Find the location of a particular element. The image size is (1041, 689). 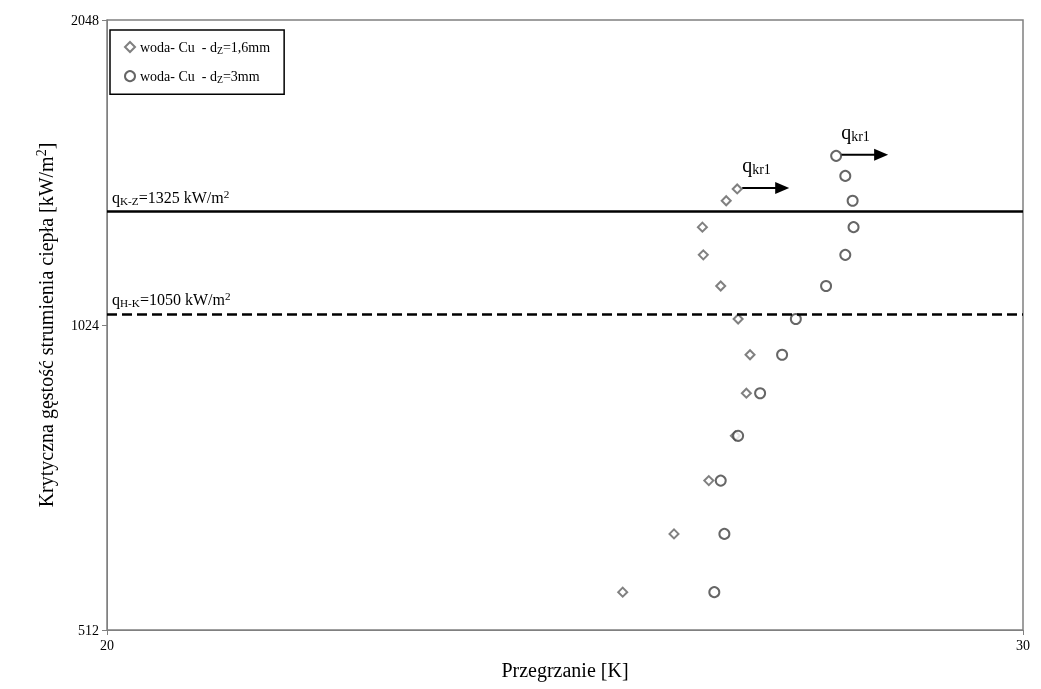

x-tick-label: 30 is located at coordinates (1023, 645).